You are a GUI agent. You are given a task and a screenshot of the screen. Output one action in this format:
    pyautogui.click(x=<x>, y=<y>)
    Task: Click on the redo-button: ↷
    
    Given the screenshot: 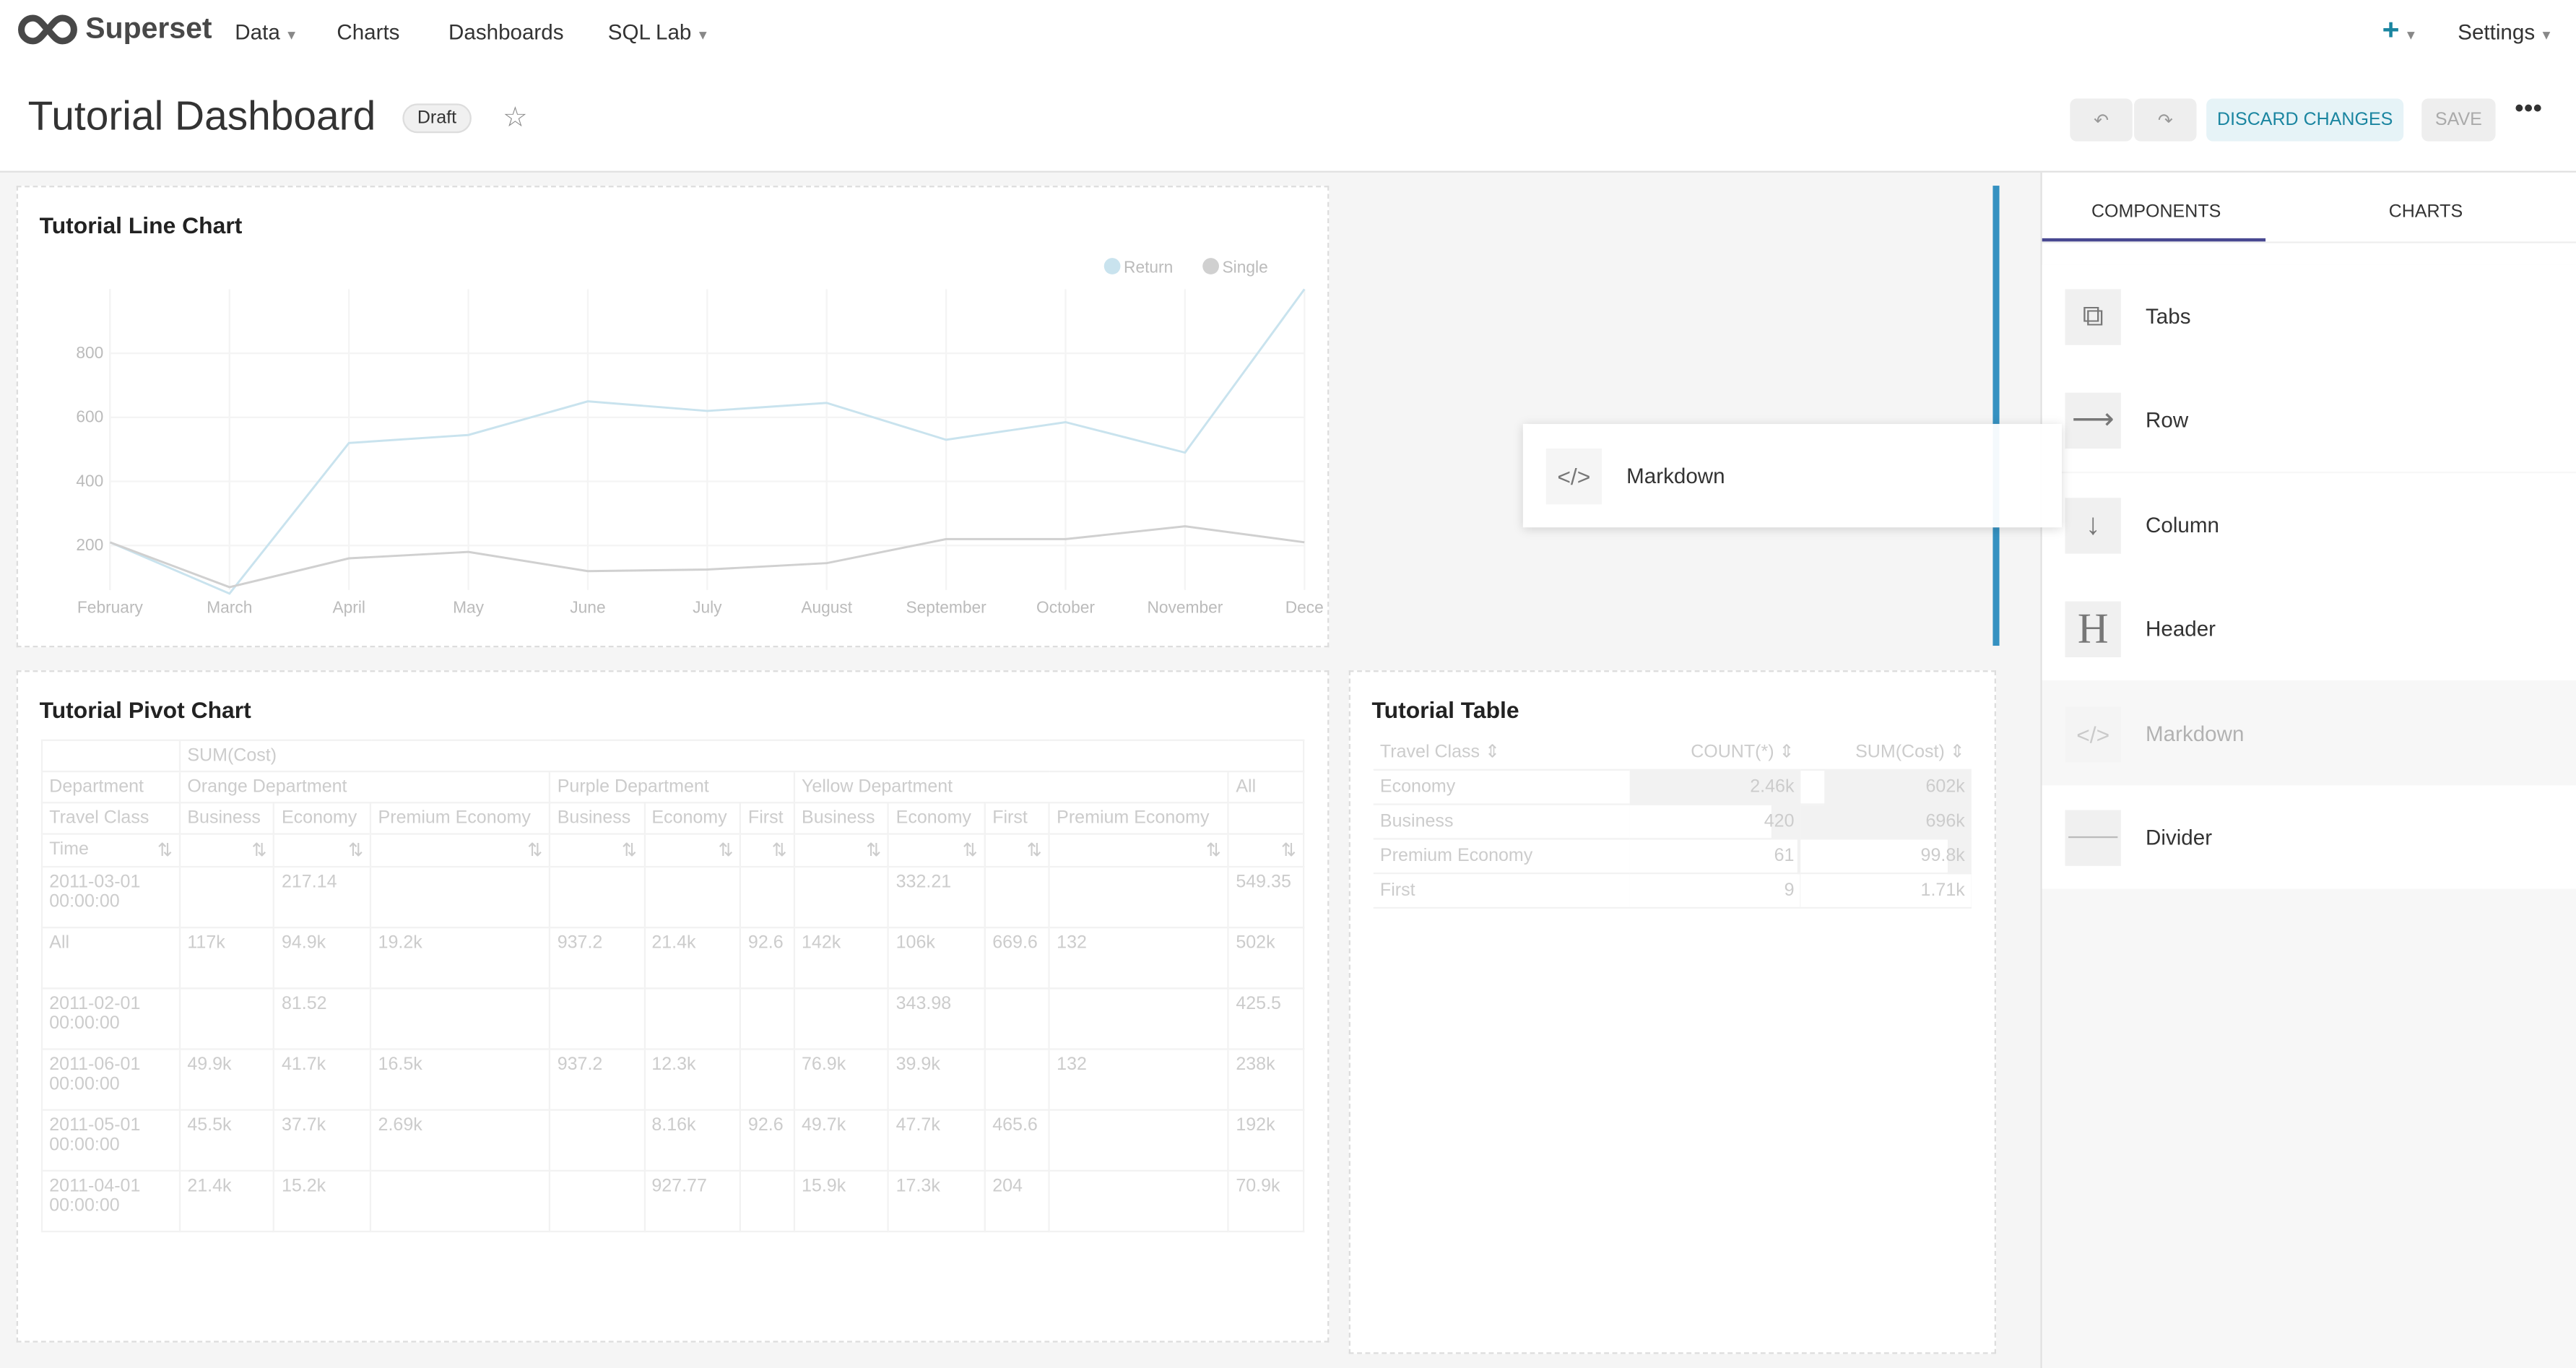 What is the action you would take?
    pyautogui.click(x=2165, y=120)
    